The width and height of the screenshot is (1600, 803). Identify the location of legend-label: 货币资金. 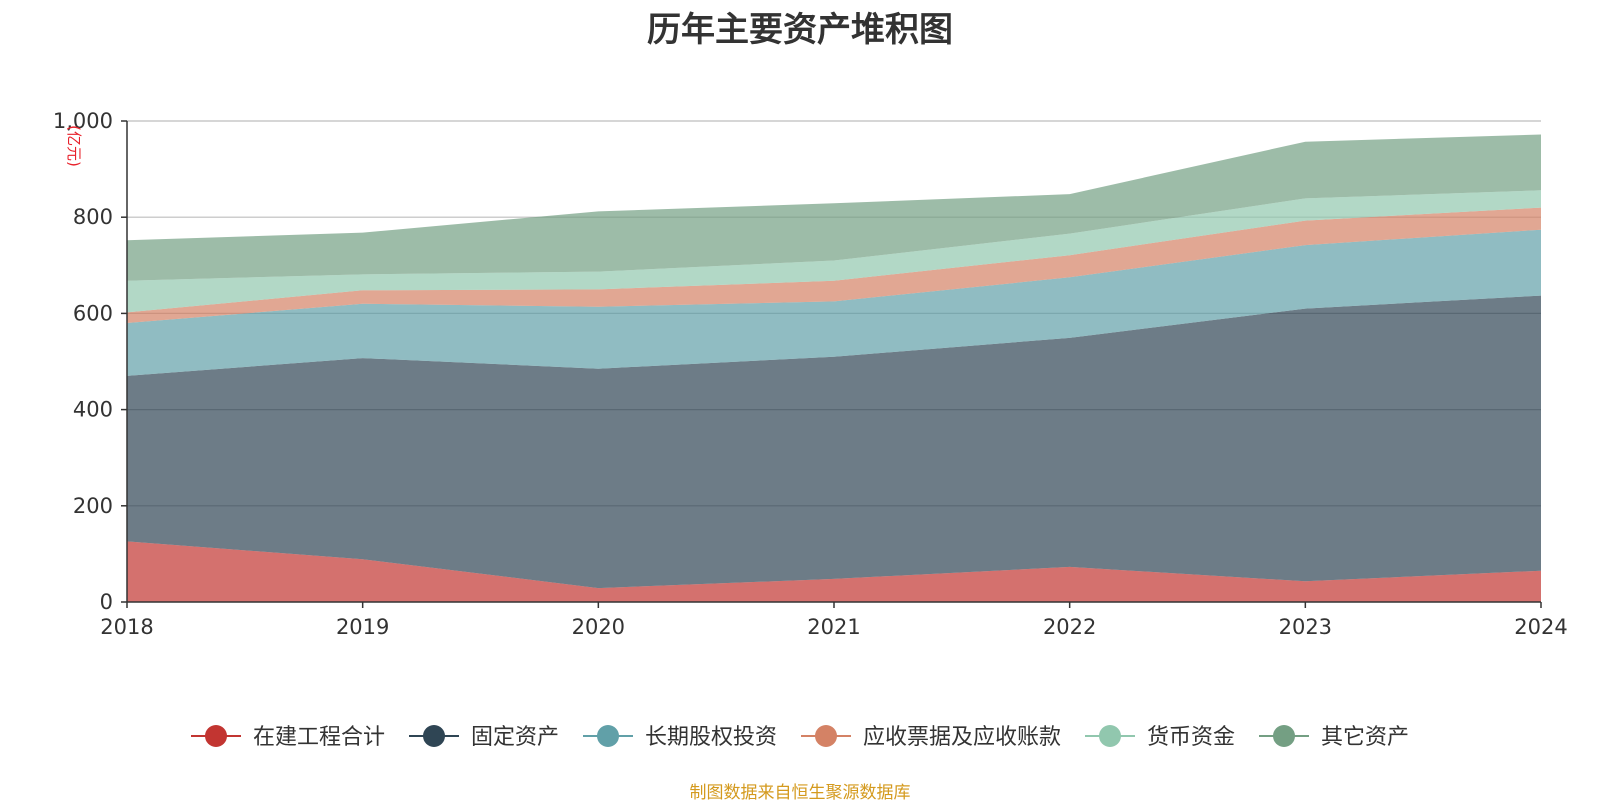
(1191, 737).